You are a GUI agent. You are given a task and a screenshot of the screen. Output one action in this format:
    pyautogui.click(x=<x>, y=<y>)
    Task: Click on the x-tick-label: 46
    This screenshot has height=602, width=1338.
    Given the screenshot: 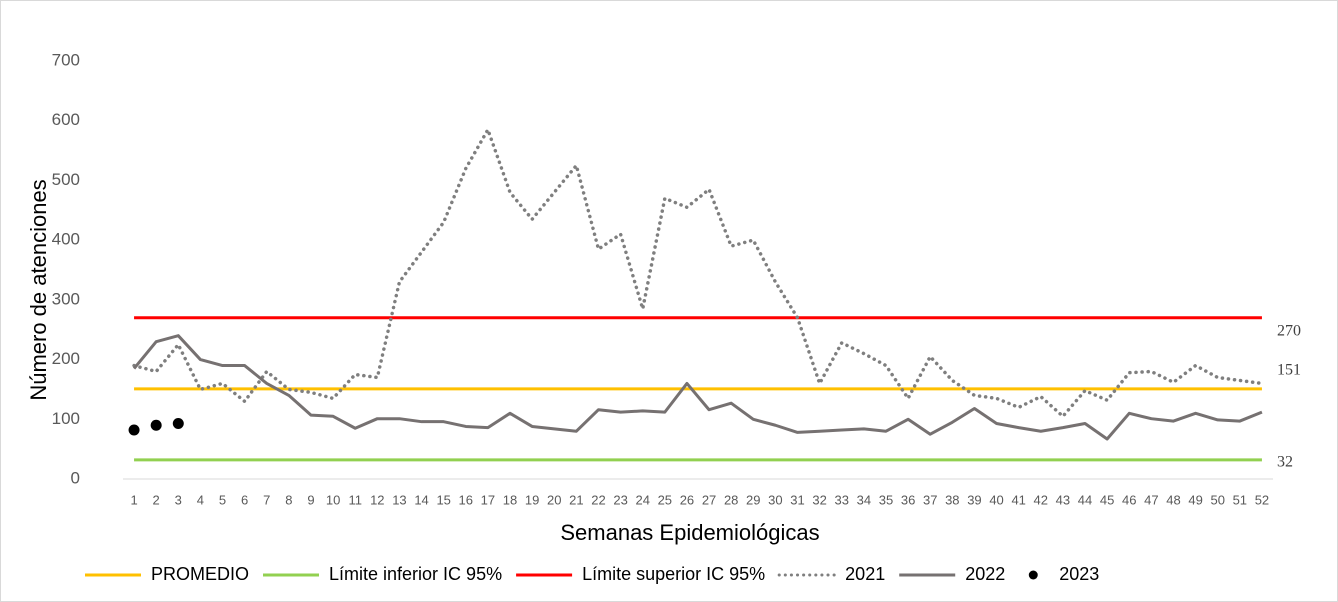 What is the action you would take?
    pyautogui.click(x=1129, y=499)
    